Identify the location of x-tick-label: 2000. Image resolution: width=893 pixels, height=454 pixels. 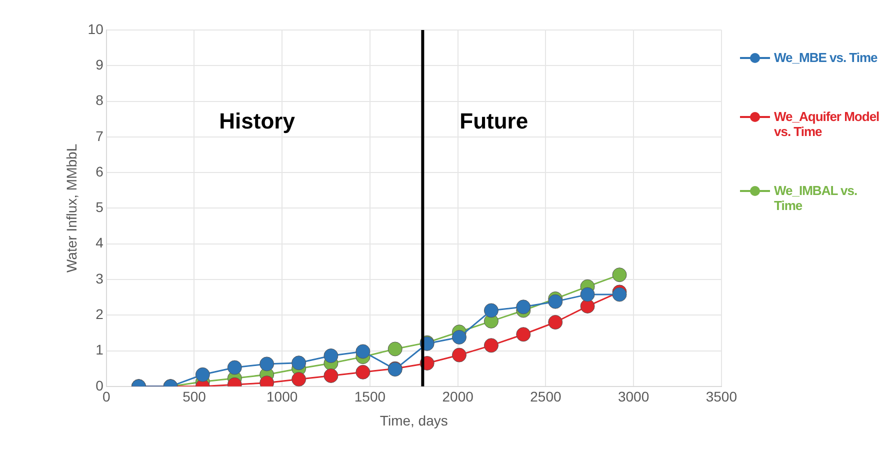
(458, 396).